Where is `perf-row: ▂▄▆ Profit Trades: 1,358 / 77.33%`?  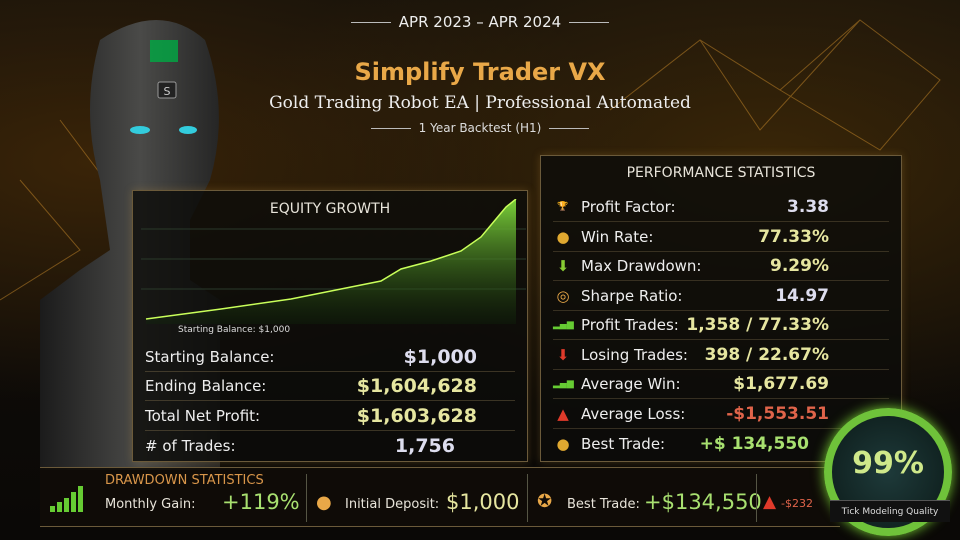 perf-row: ▂▄▆ Profit Trades: 1,358 / 77.33% is located at coordinates (721, 325).